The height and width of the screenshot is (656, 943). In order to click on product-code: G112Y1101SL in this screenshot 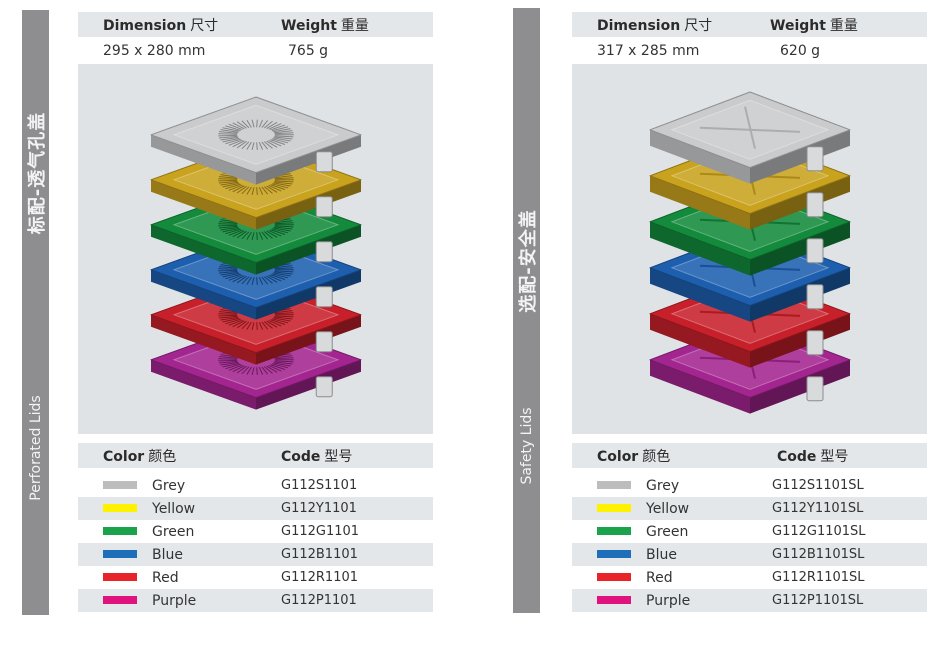, I will do `click(818, 508)`.